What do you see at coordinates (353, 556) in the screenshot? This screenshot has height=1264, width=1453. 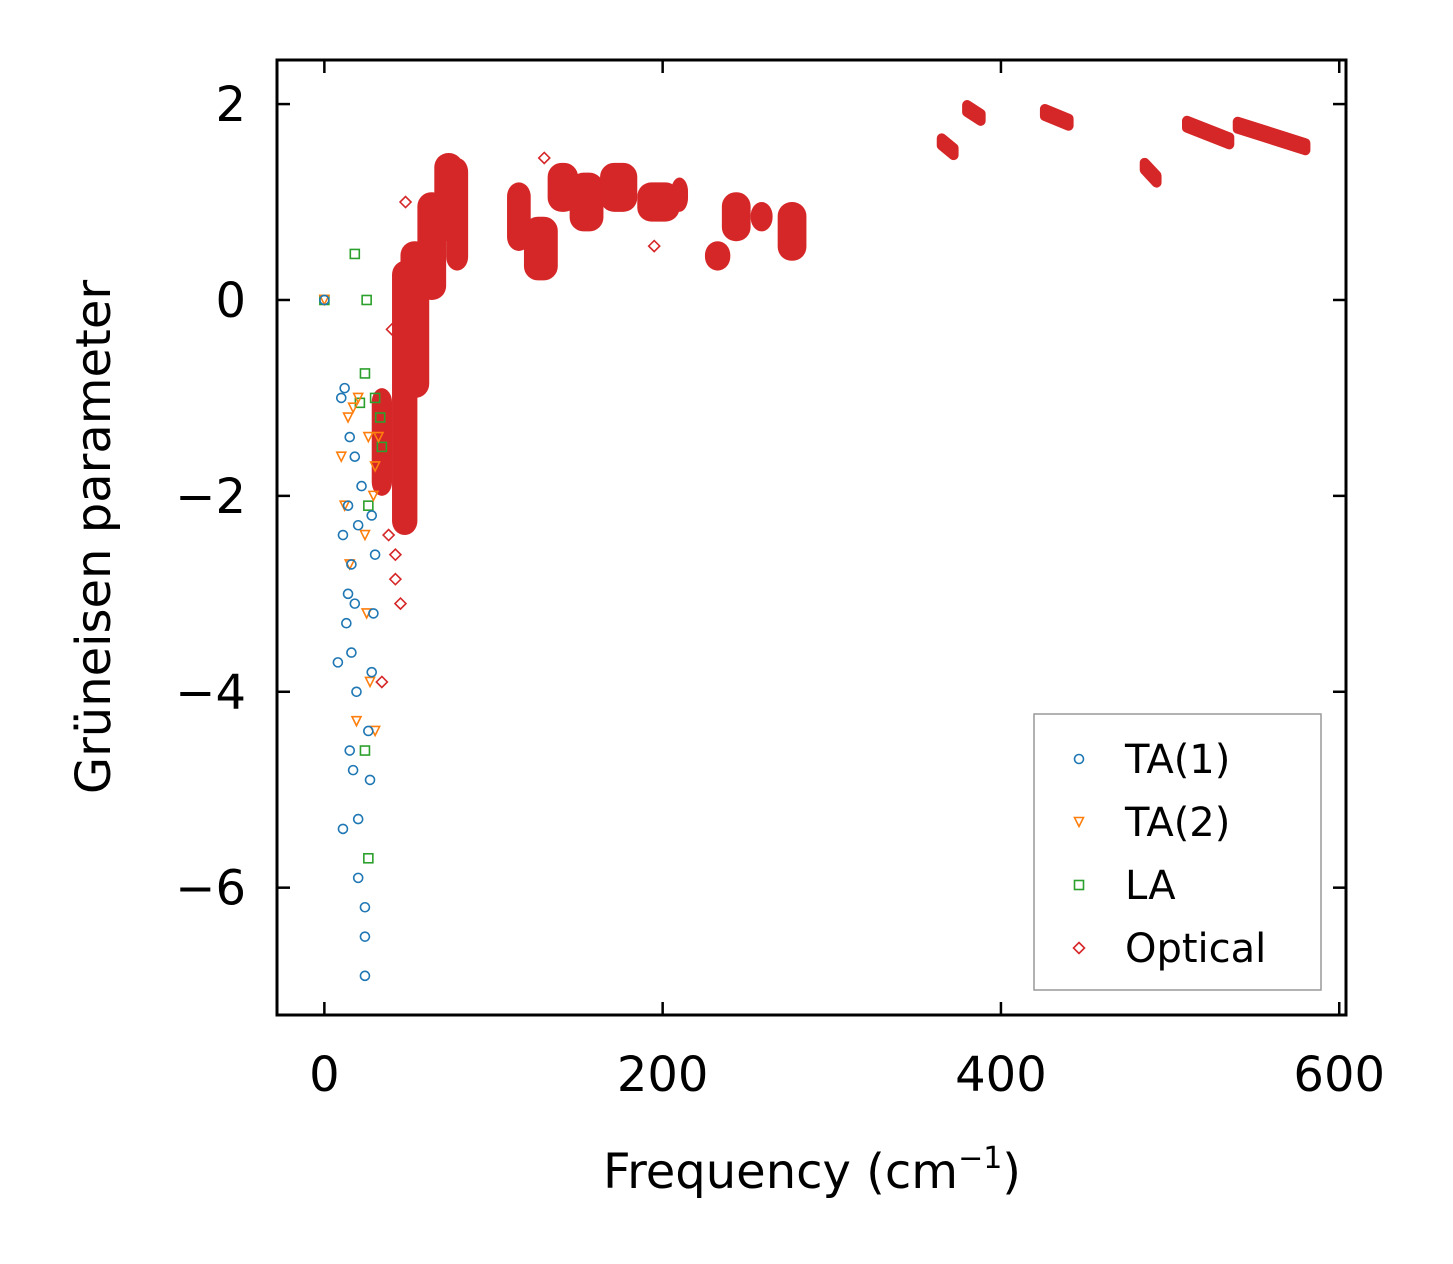 I see `series-la` at bounding box center [353, 556].